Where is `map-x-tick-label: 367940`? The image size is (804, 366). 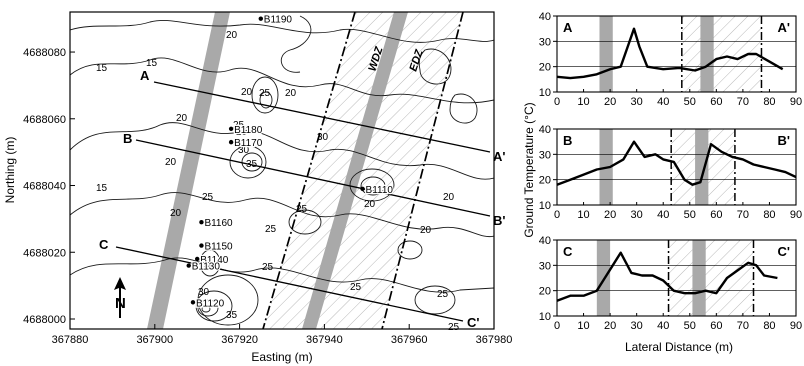 map-x-tick-label: 367940 is located at coordinates (324, 340).